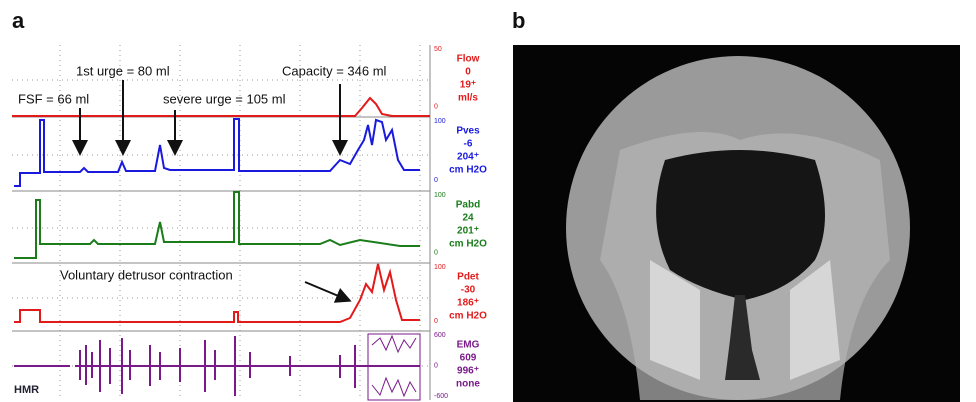  What do you see at coordinates (468, 85) in the screenshot?
I see `channel-reading: 19⁺` at bounding box center [468, 85].